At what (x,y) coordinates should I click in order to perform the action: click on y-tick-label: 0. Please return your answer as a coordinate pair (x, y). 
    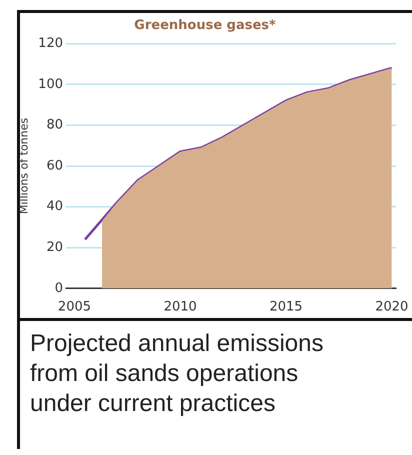
    Looking at the image, I should click on (59, 288).